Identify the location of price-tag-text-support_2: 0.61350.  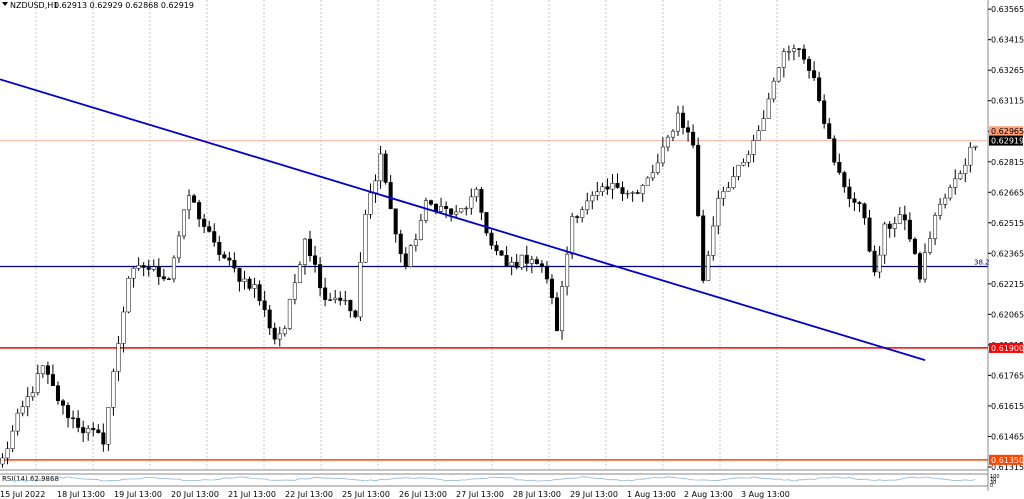
(1007, 460).